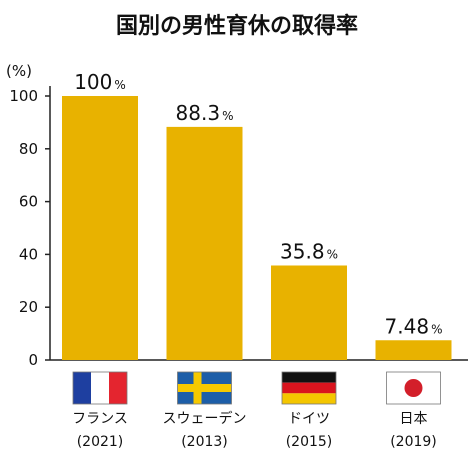  What do you see at coordinates (309, 419) in the screenshot?
I see `category-name: ドイツ` at bounding box center [309, 419].